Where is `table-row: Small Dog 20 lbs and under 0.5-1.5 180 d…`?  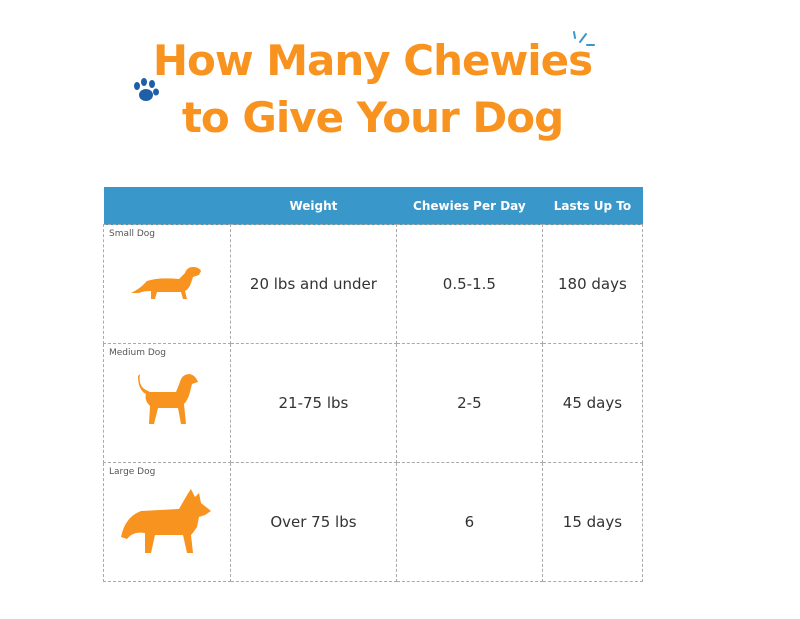 table-row: Small Dog 20 lbs and under 0.5-1.5 180 d… is located at coordinates (373, 284).